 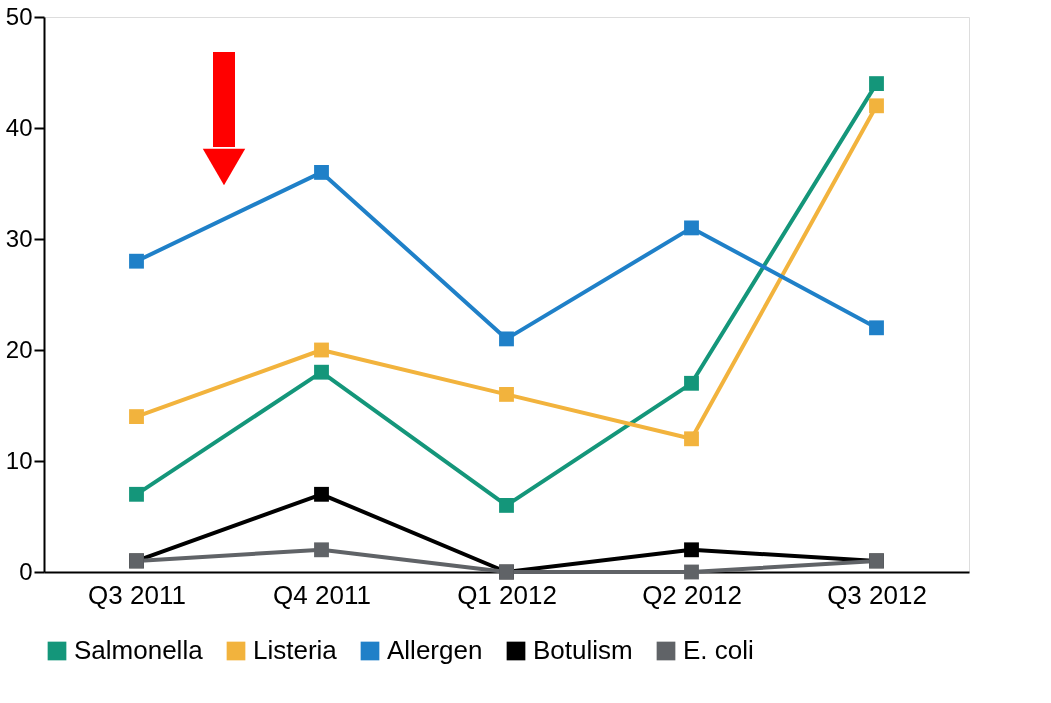 I want to click on y-tick-label: 50, so click(x=19, y=16).